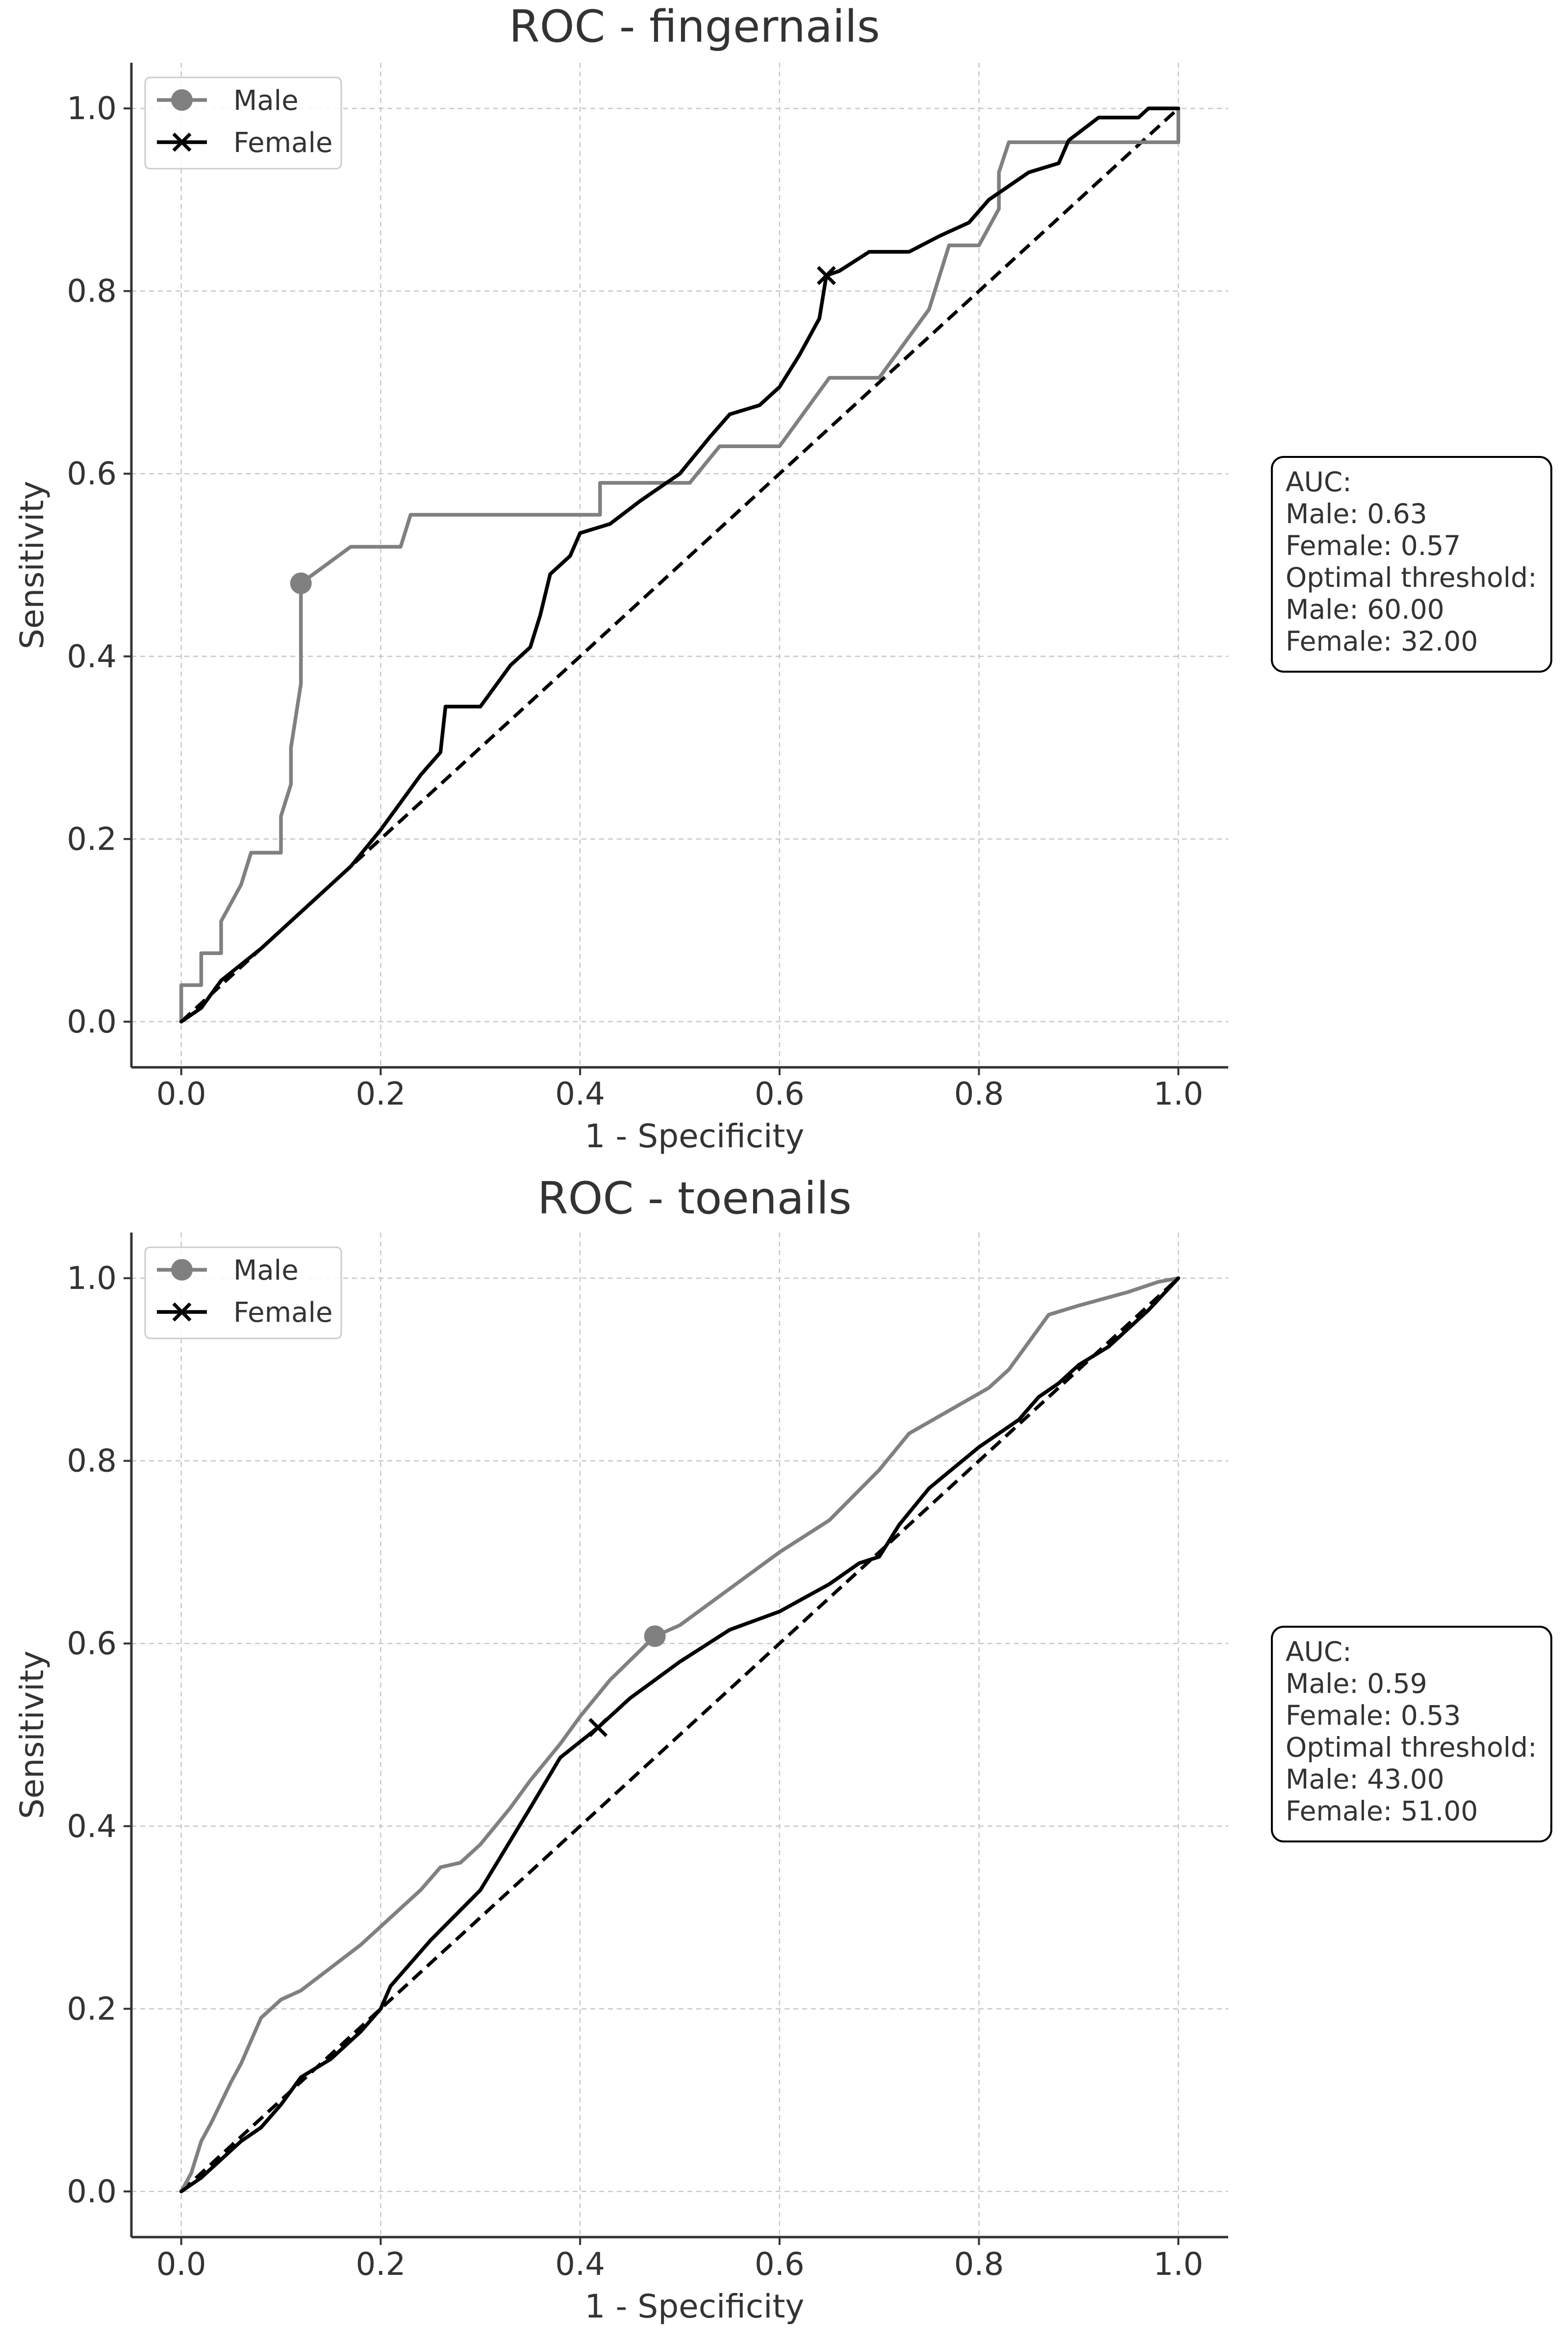 The image size is (1568, 2343). I want to click on auc-annotation-line: Male: 0.63, so click(1356, 513).